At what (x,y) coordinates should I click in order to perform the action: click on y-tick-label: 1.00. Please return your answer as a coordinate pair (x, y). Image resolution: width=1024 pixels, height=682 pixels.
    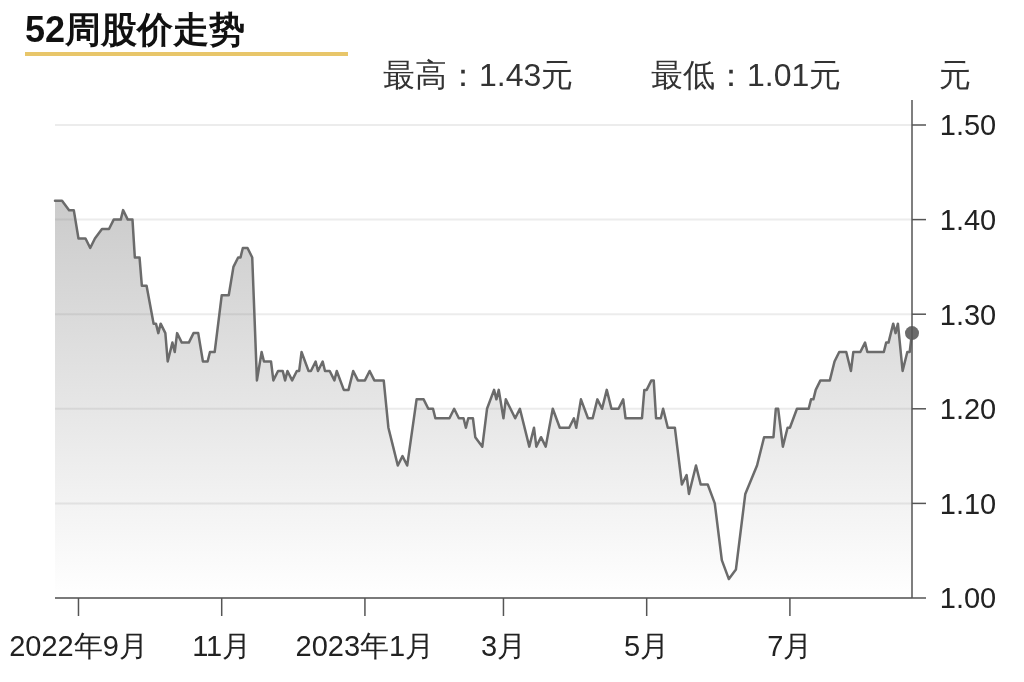
    Looking at the image, I should click on (968, 598).